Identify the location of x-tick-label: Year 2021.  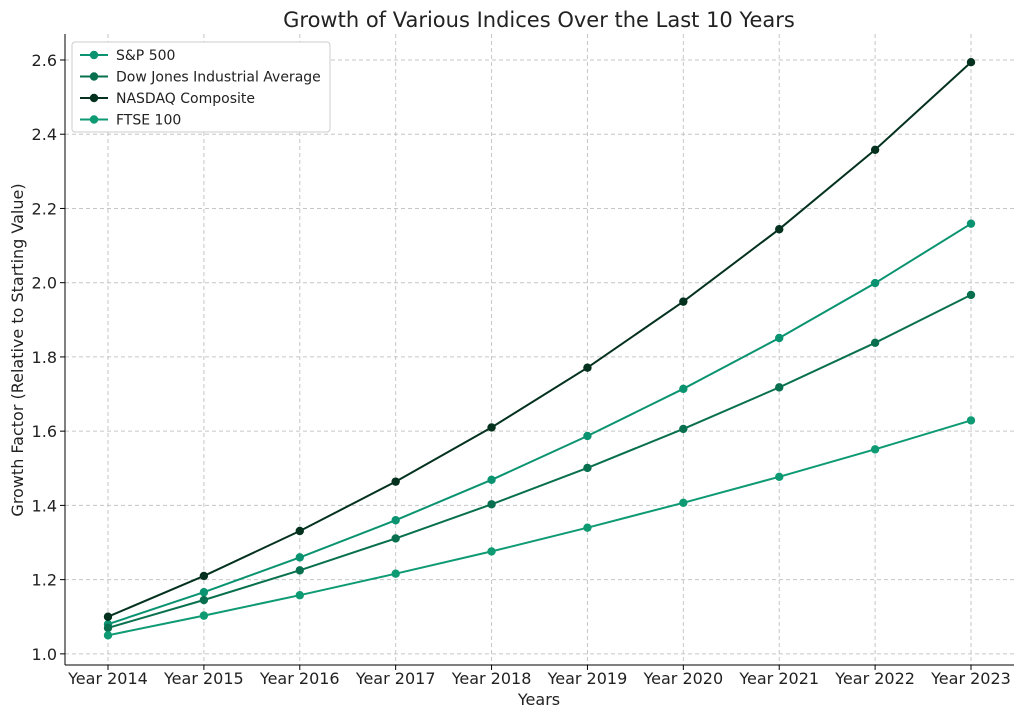
(778, 678).